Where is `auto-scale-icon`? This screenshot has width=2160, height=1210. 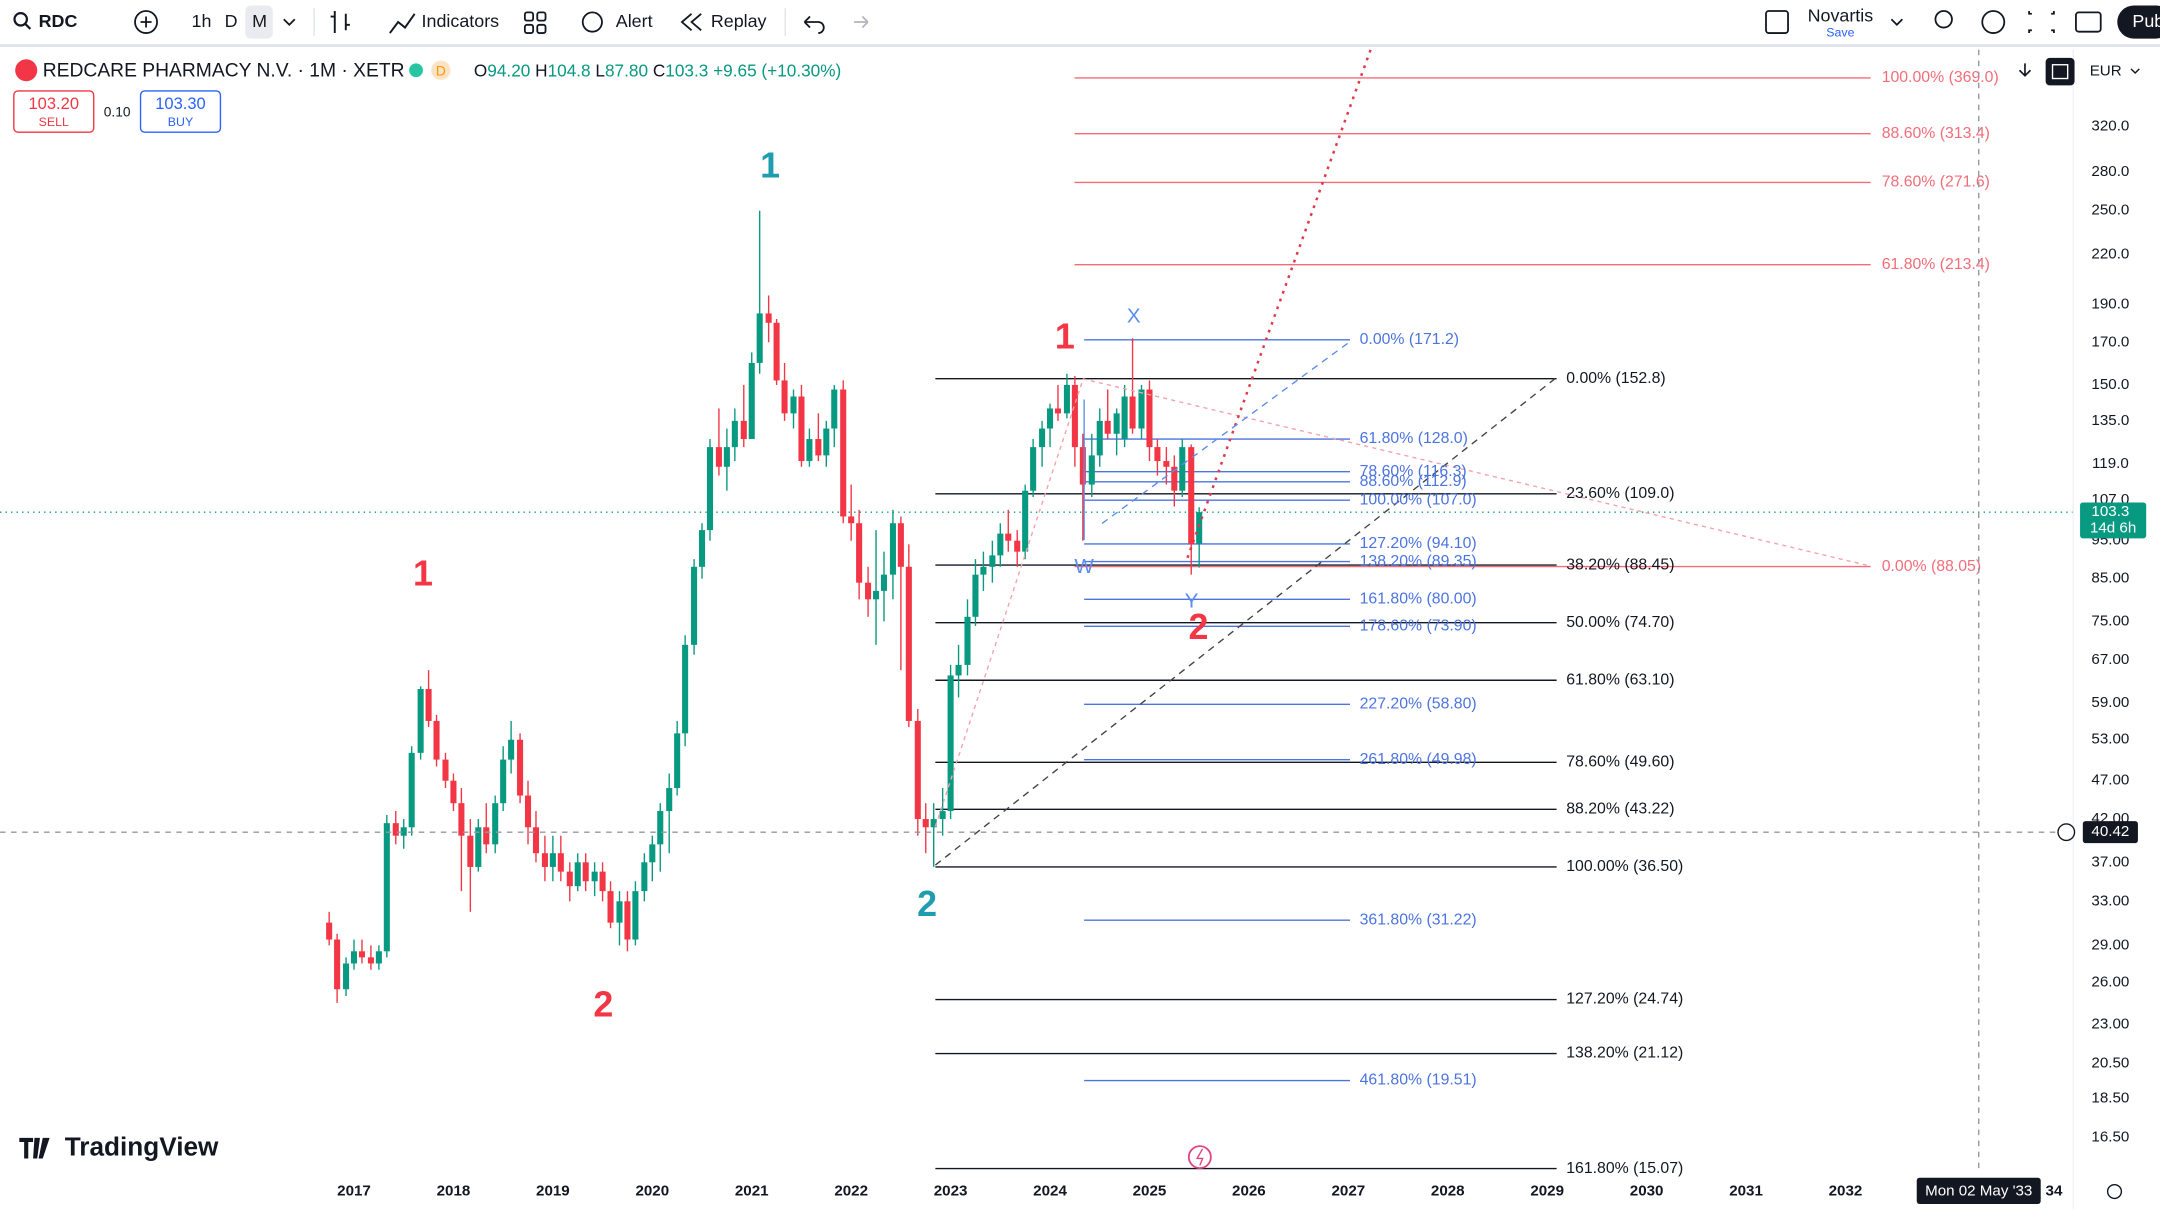
auto-scale-icon is located at coordinates (2060, 72).